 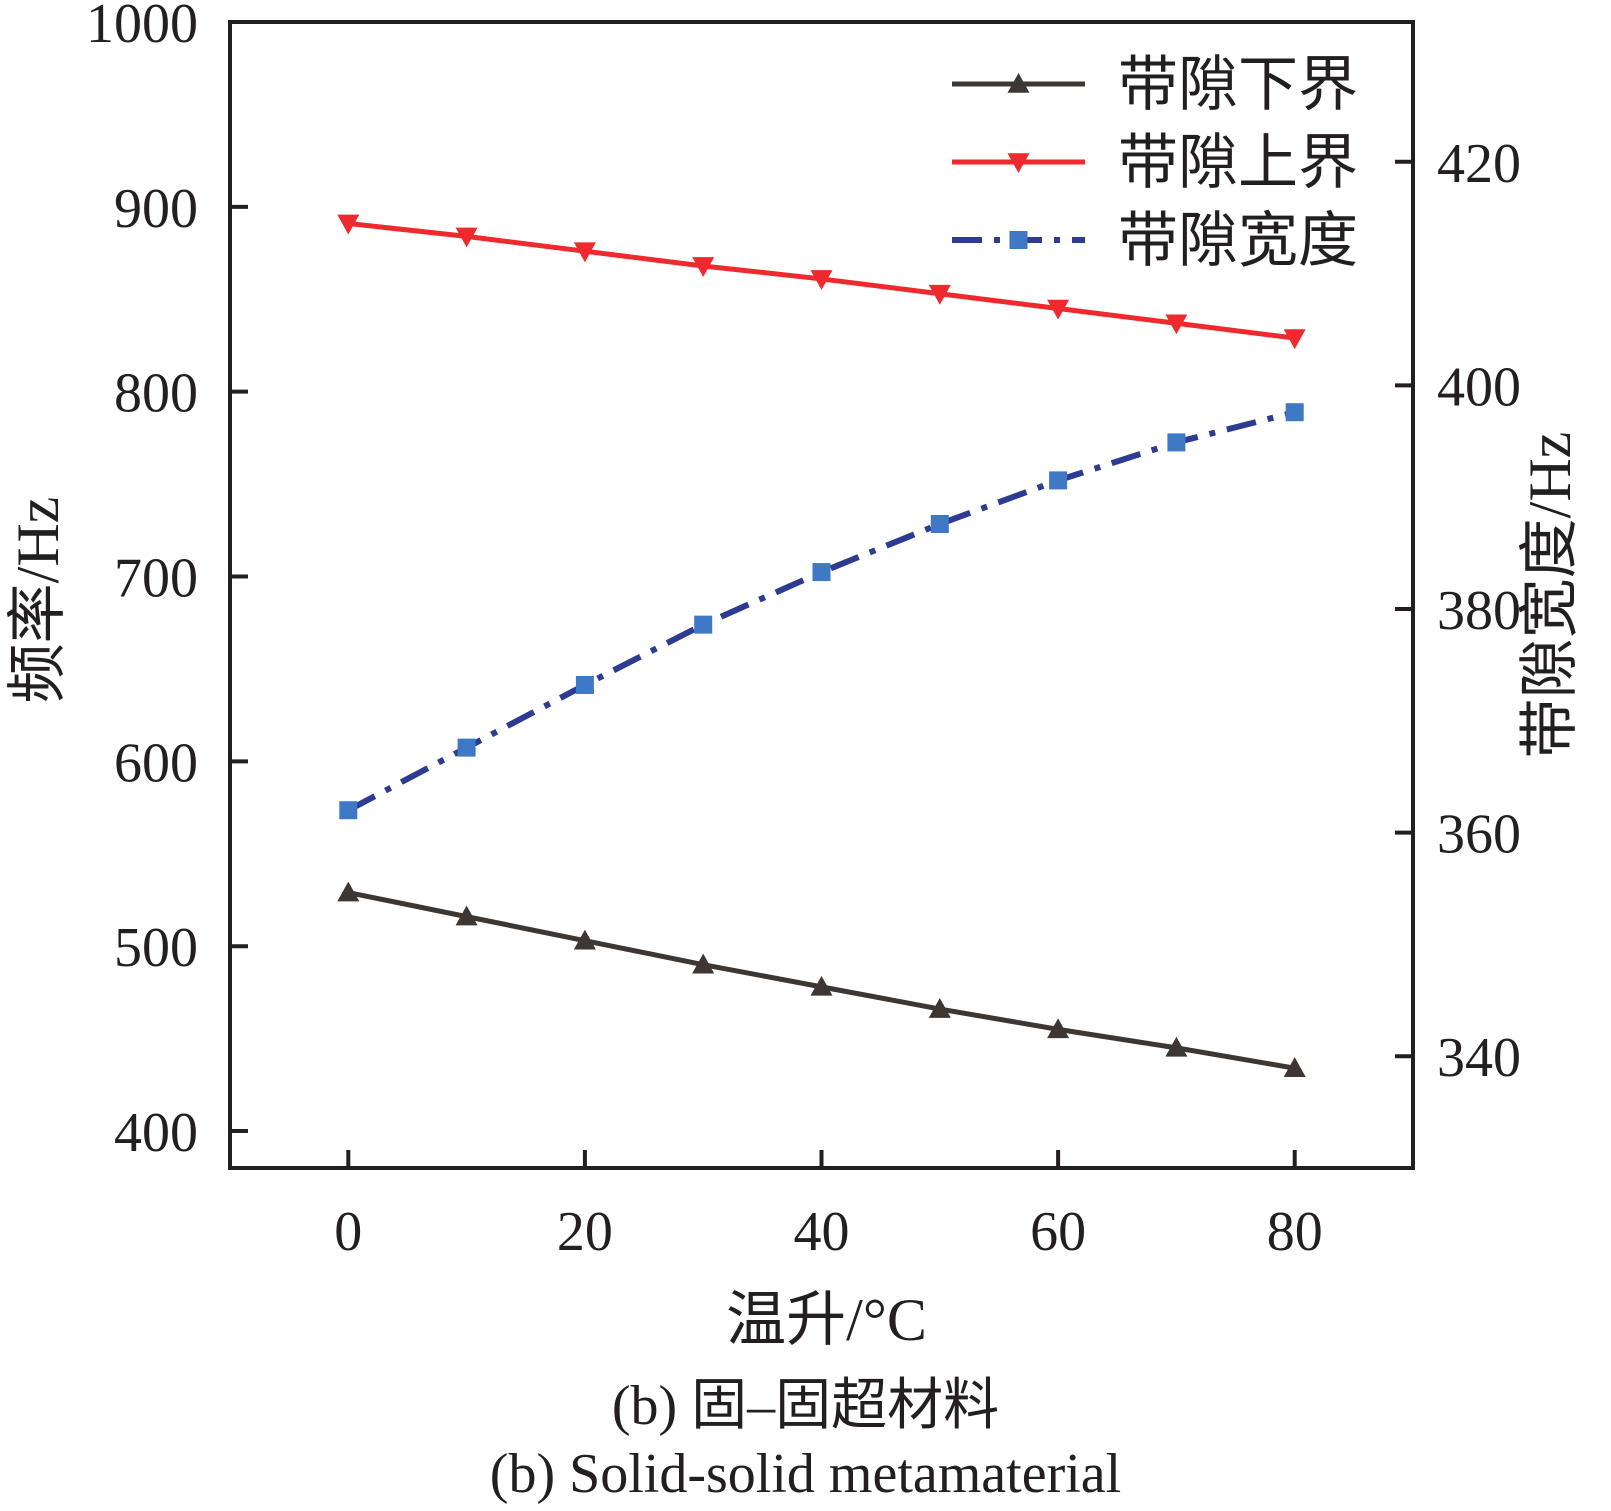 What do you see at coordinates (1479, 1058) in the screenshot?
I see `y2-tick-label: 340` at bounding box center [1479, 1058].